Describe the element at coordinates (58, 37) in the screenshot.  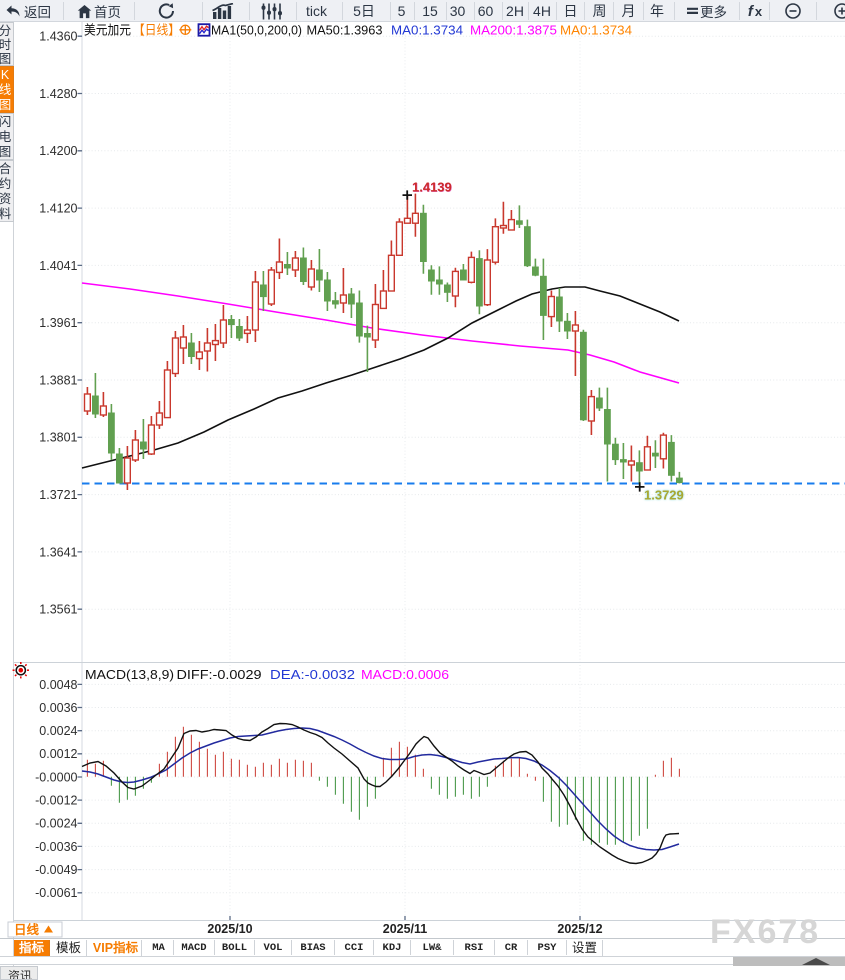
I see `svg-text: 1.4360` at that location.